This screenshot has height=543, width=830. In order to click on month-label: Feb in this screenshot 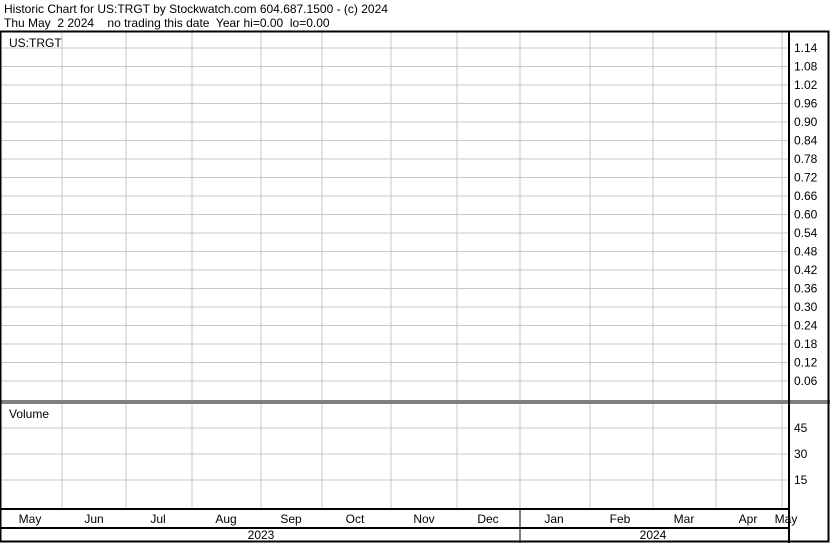, I will do `click(620, 519)`.